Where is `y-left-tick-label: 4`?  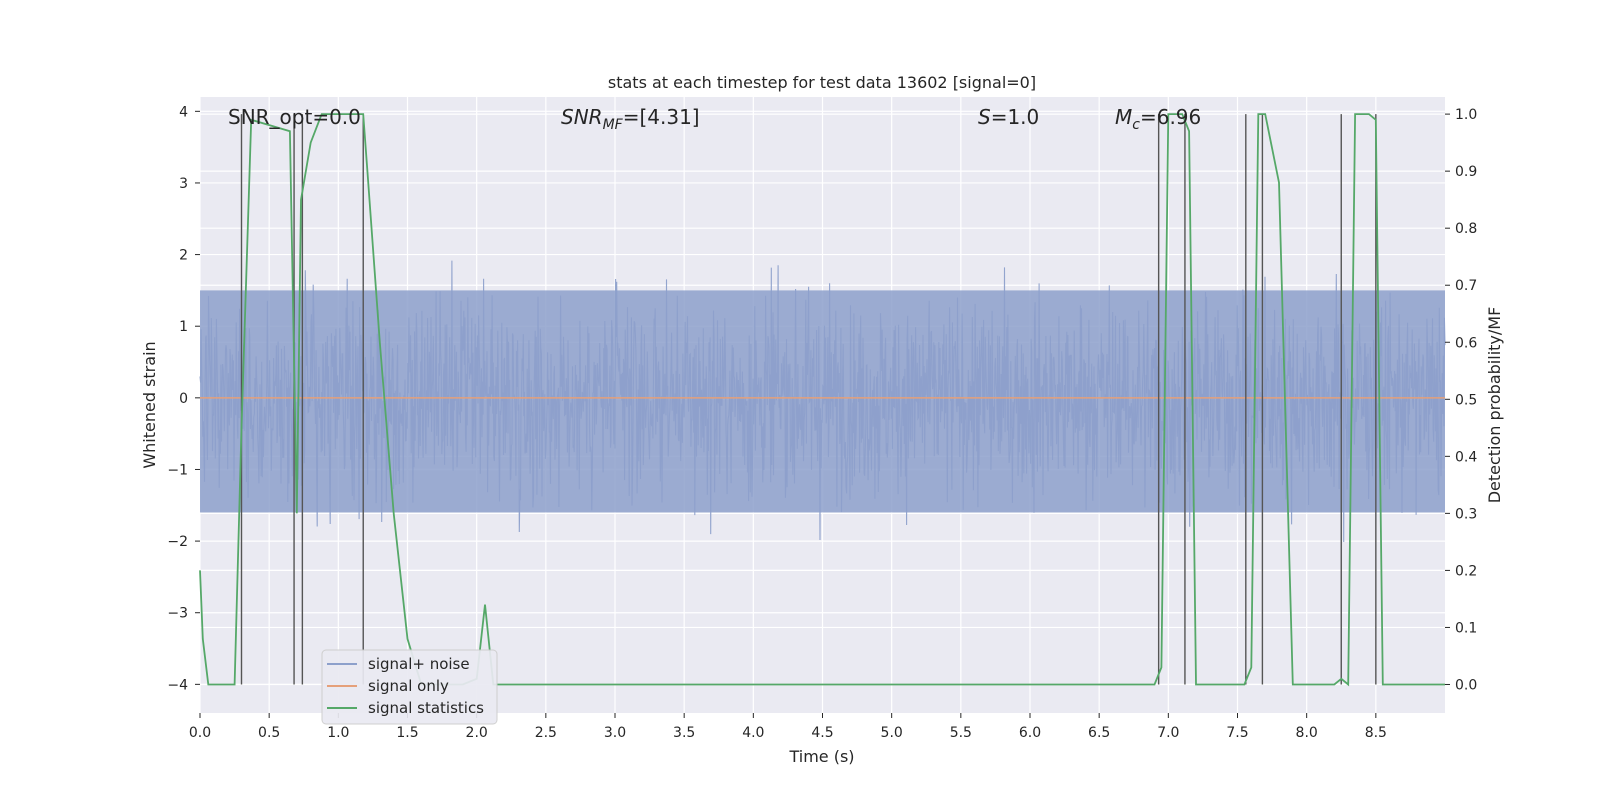
y-left-tick-label: 4 is located at coordinates (183, 112).